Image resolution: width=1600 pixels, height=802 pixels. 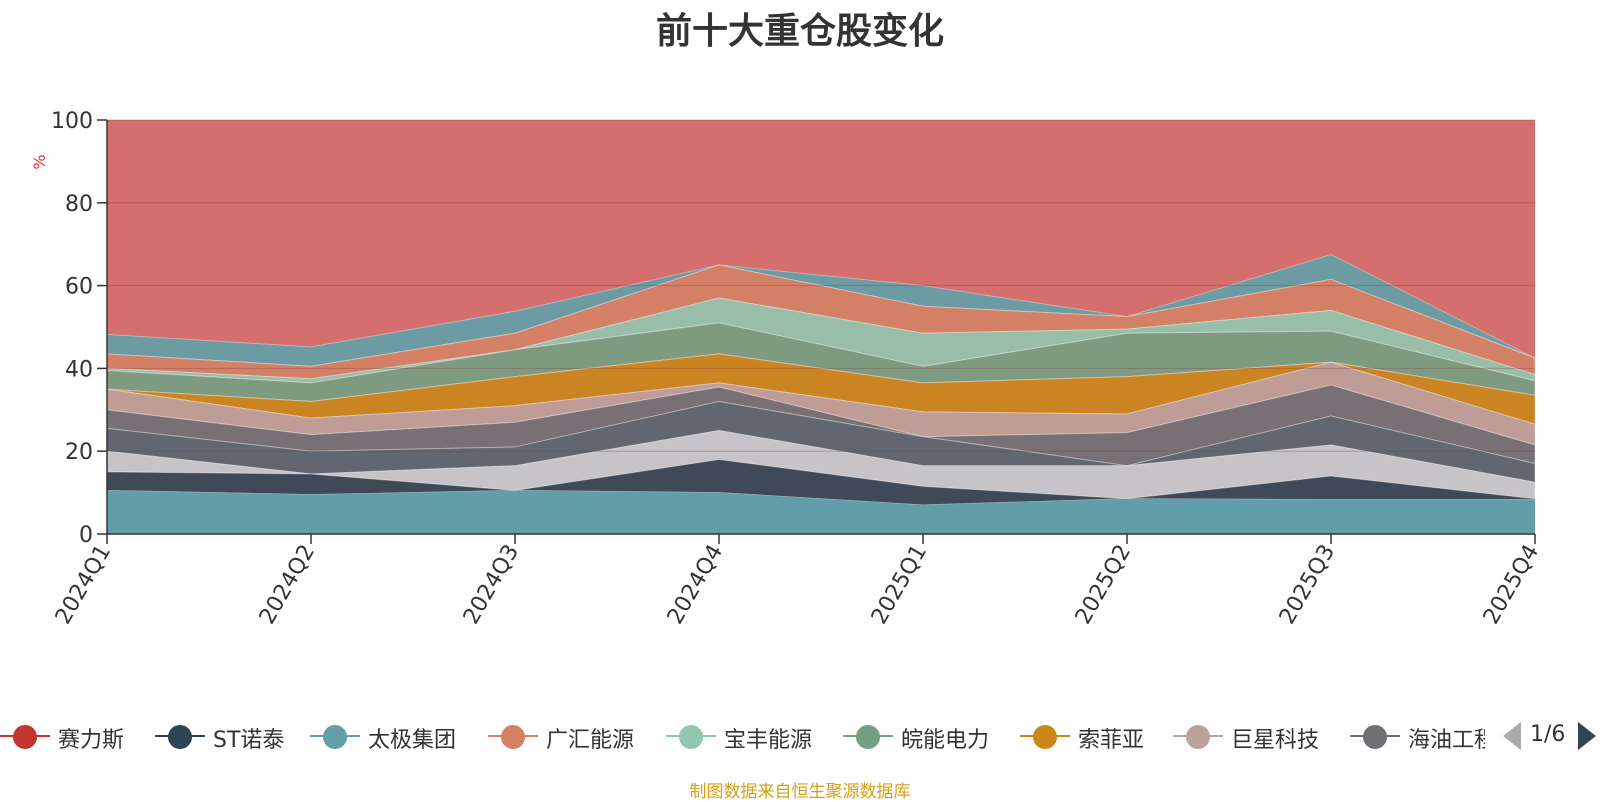 I want to click on y-tick-label: 80, so click(x=79, y=204).